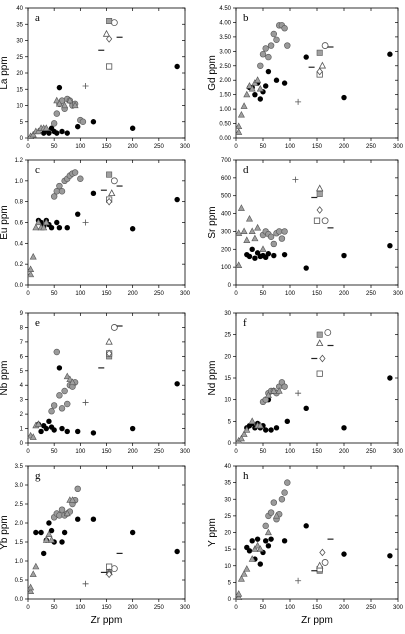 Image resolution: width=405 pixels, height=634 pixels. I want to click on y-tick-label: 700, so click(226, 161).